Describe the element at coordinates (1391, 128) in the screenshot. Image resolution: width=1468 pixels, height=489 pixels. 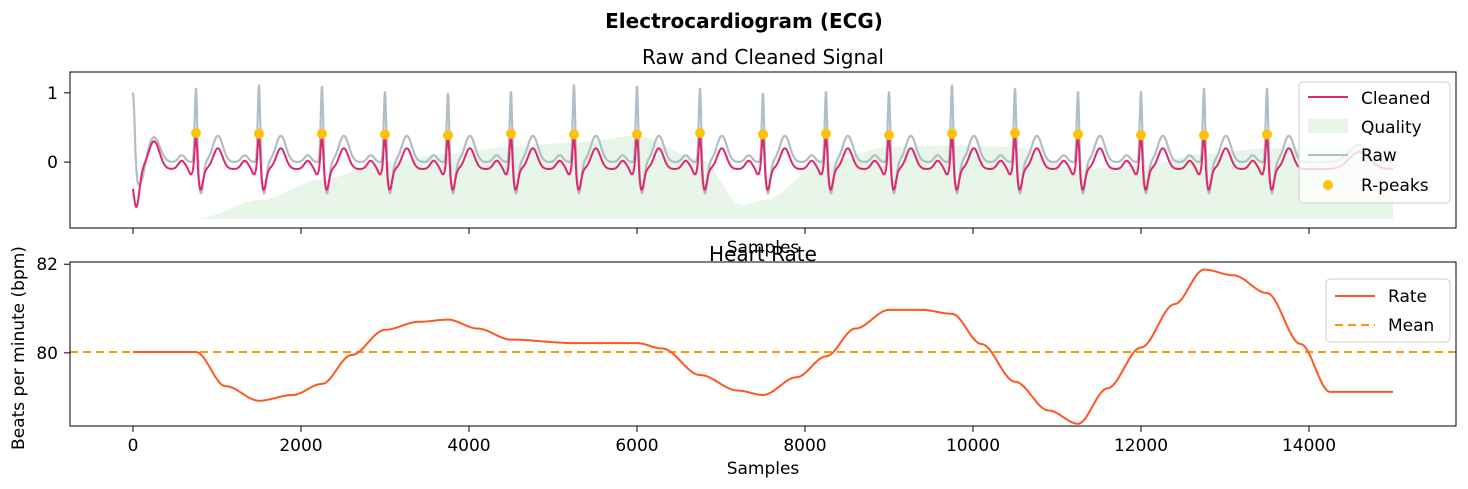
I see `legend-quality-label: Quality` at that location.